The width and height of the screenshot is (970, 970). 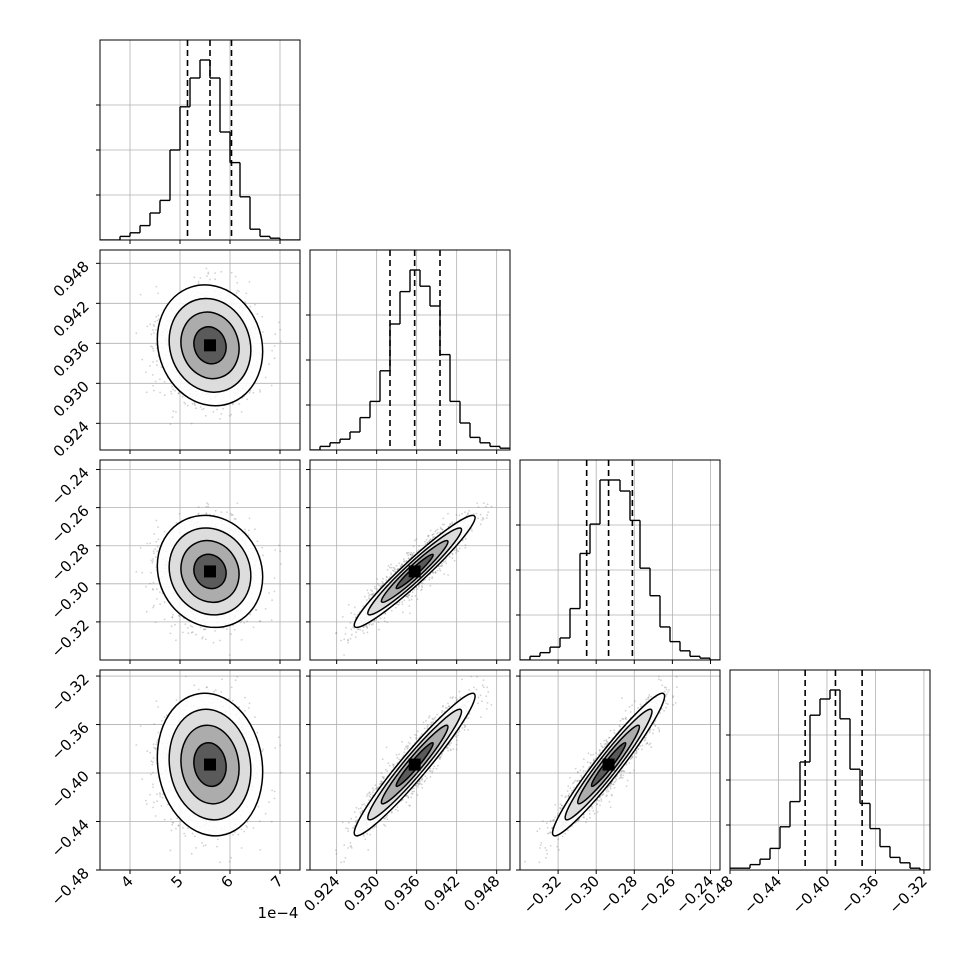 I want to click on ytick-label-1: 0.930, so click(x=71, y=398).